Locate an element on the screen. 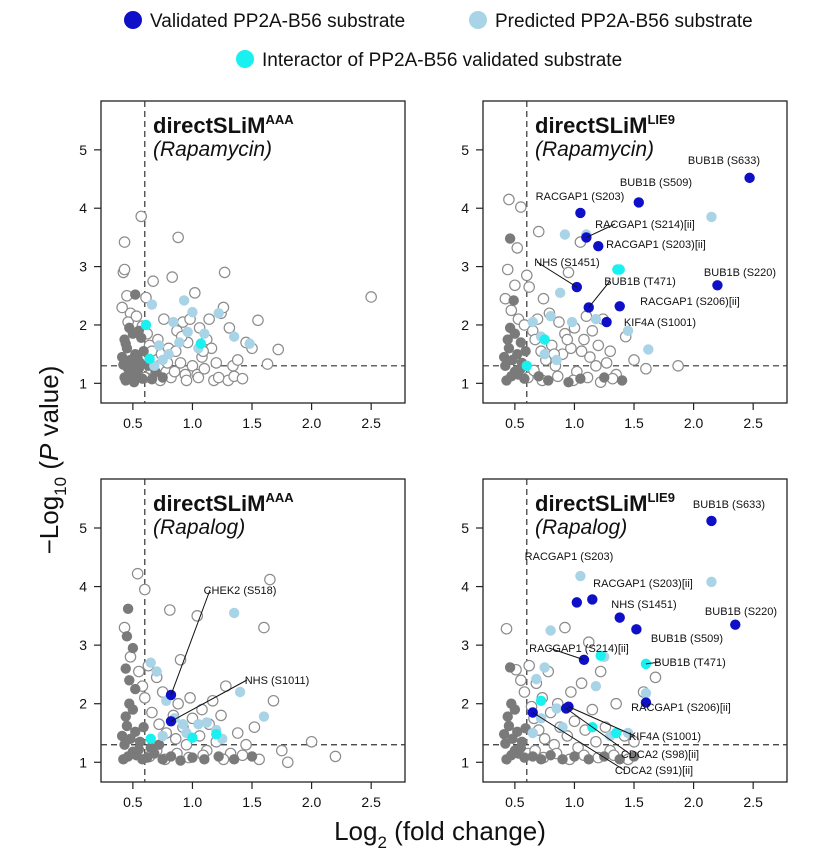 This screenshot has height=854, width=814. panel-subtitle: (Rapalog) is located at coordinates (199, 527).